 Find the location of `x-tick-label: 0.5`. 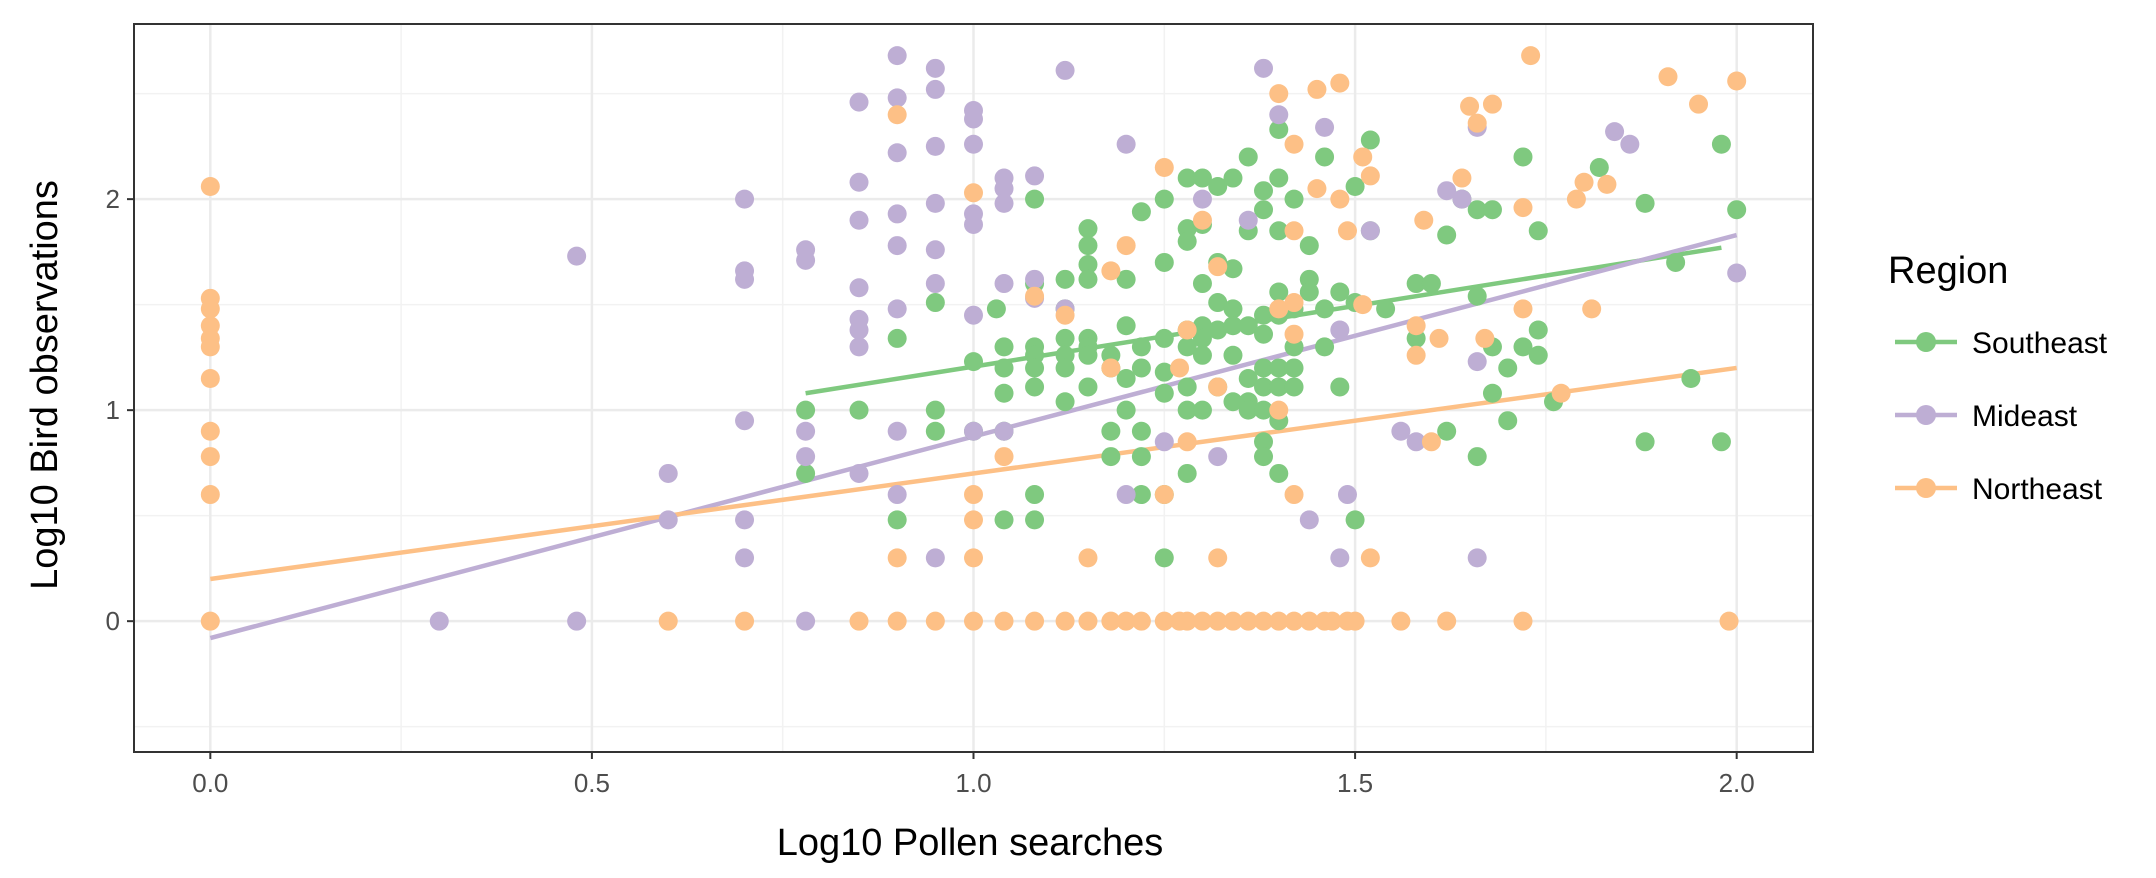

x-tick-label: 0.5 is located at coordinates (592, 783).